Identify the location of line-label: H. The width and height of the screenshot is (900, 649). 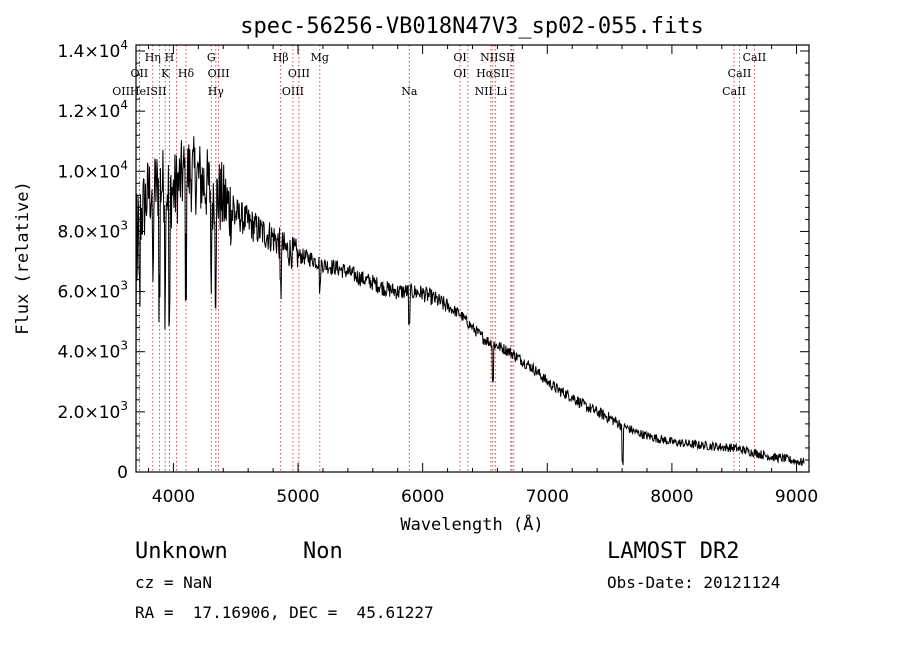
(170, 57).